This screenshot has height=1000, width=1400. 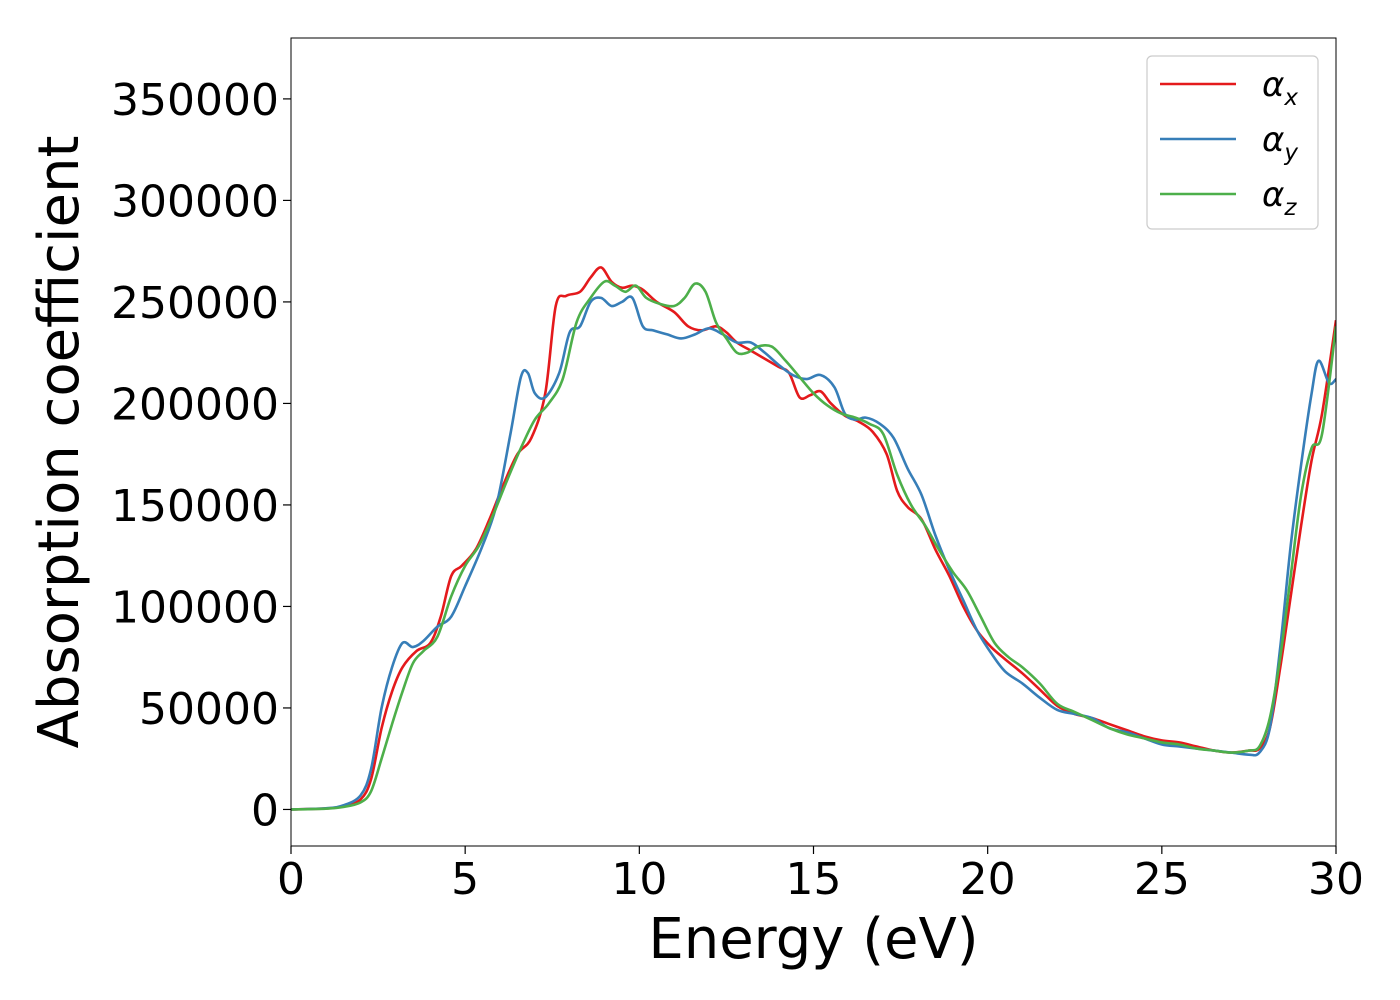 What do you see at coordinates (195, 607) in the screenshot?
I see `y-tick-label: 100000` at bounding box center [195, 607].